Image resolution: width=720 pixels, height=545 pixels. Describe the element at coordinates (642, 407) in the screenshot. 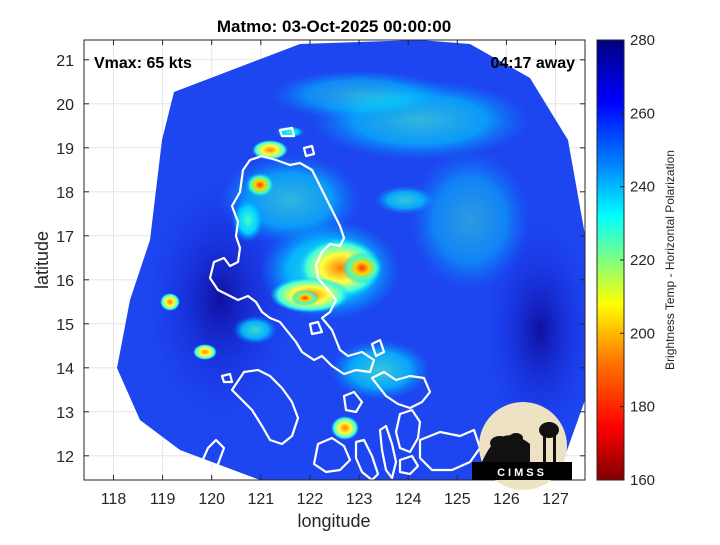

I see `colorbar-tick-label: 180` at that location.